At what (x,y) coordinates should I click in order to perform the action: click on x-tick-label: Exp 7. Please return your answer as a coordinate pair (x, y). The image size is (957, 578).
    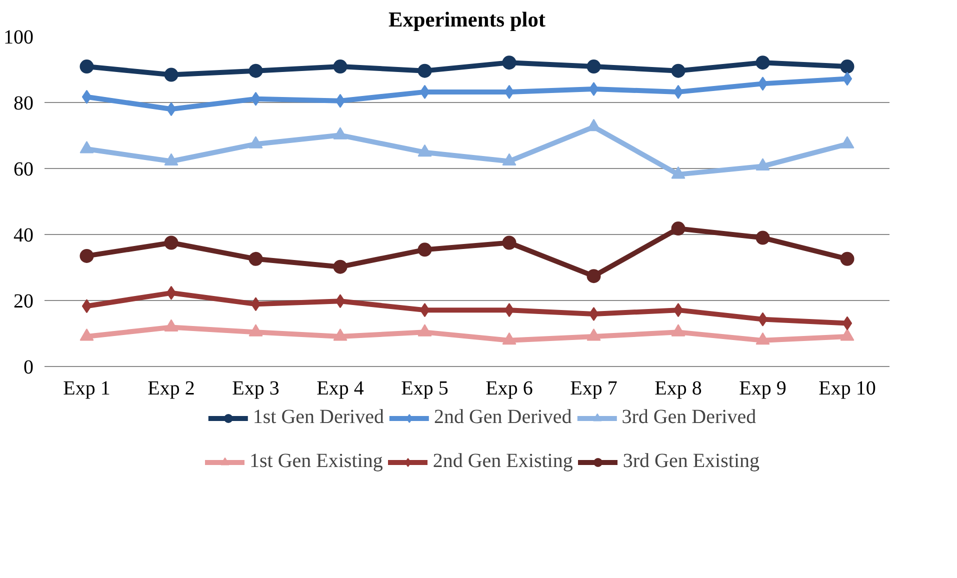
    Looking at the image, I should click on (594, 389).